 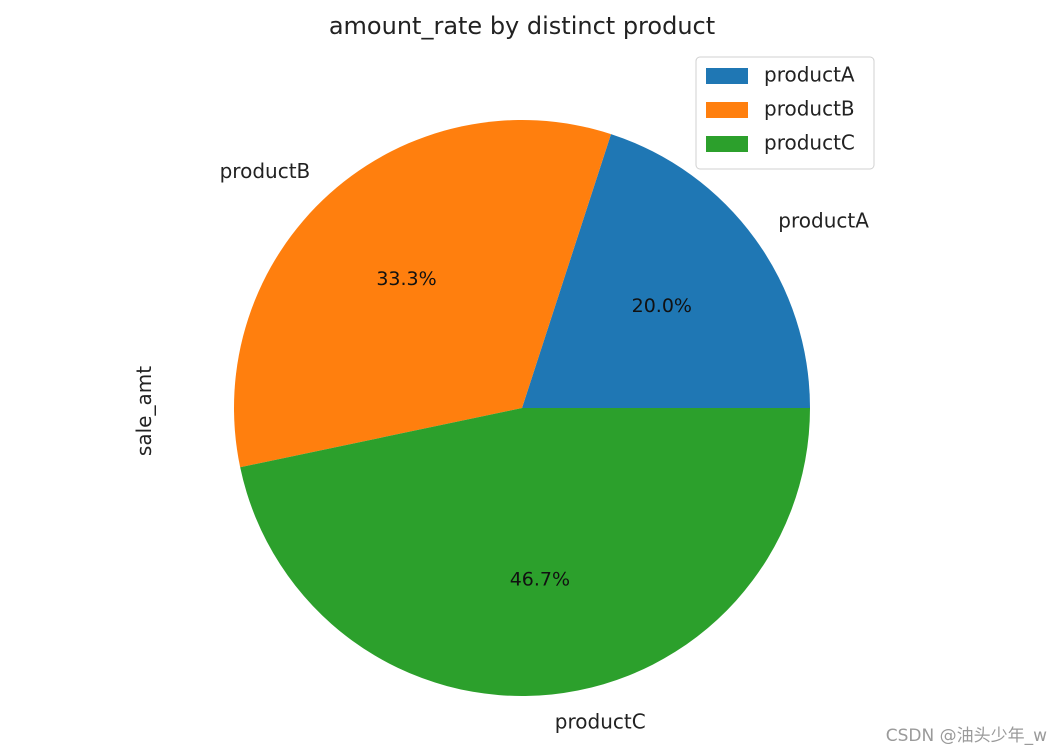 What do you see at coordinates (144, 411) in the screenshot?
I see `y-axis-label: sale_amt` at bounding box center [144, 411].